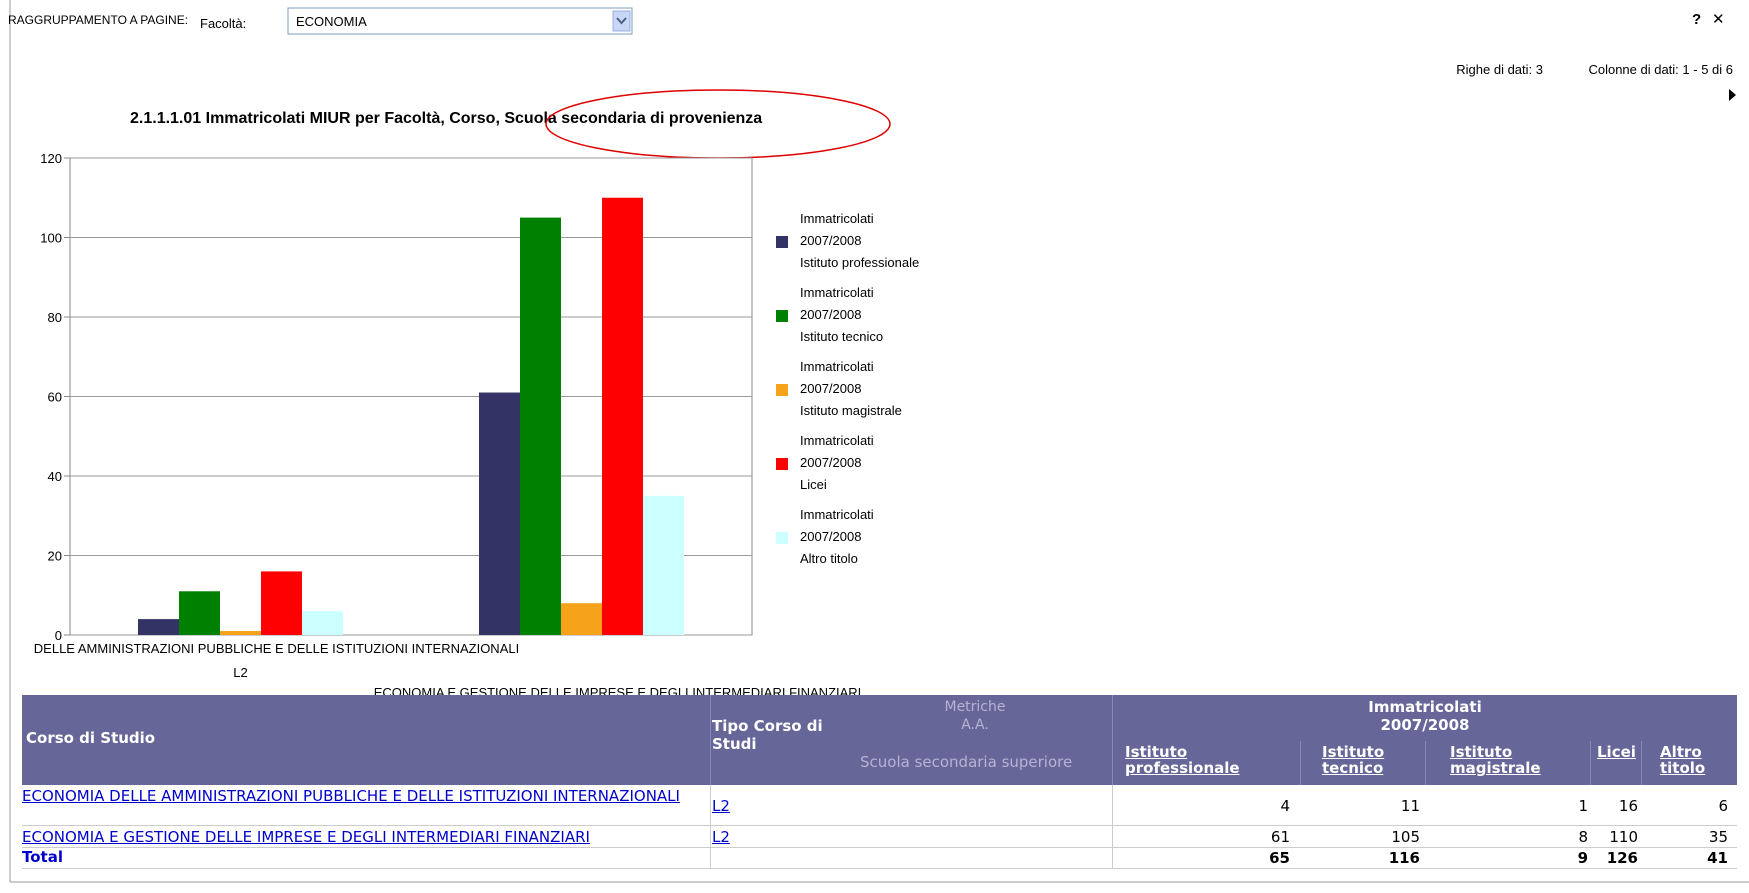 The image size is (1749, 893). Describe the element at coordinates (1623, 837) in the screenshot. I see `value-cell: 110` at that location.